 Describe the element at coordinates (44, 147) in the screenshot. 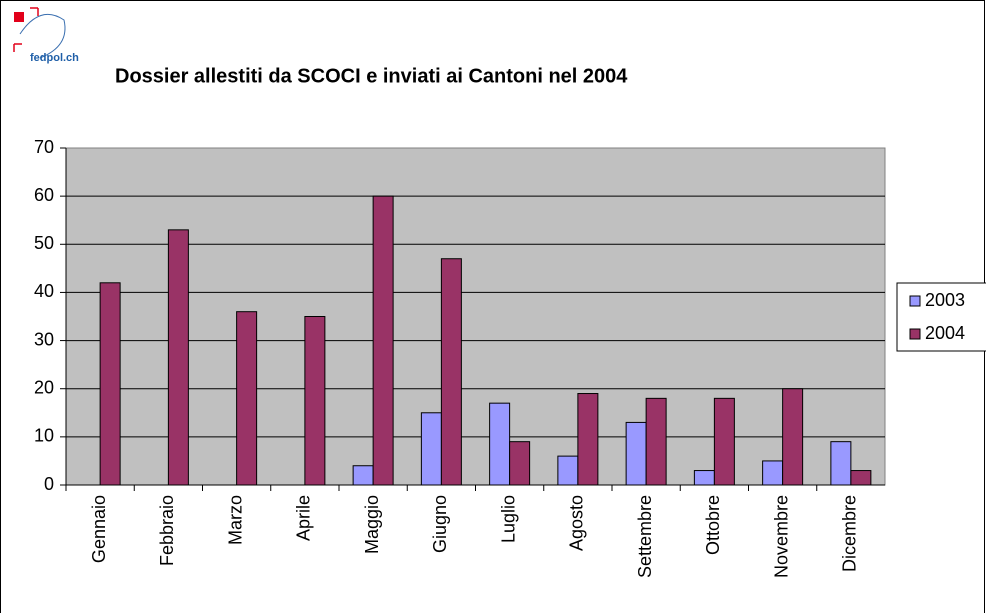

I see `y-tick-label: 70` at that location.